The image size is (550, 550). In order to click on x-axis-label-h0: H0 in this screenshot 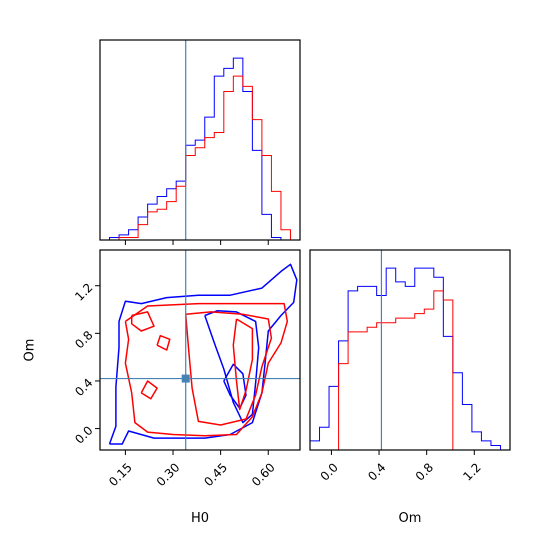, I will do `click(200, 518)`.